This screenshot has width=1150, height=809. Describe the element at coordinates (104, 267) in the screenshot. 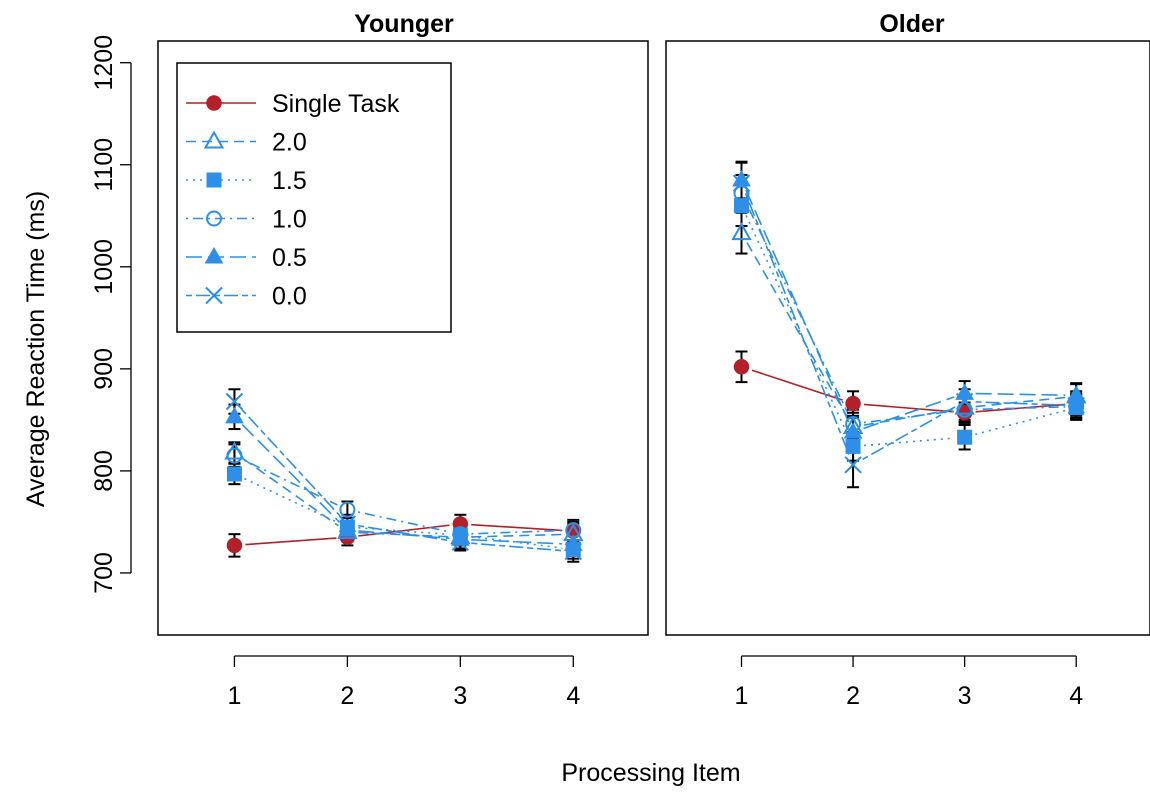

I see `y-tick-label: 1000` at that location.